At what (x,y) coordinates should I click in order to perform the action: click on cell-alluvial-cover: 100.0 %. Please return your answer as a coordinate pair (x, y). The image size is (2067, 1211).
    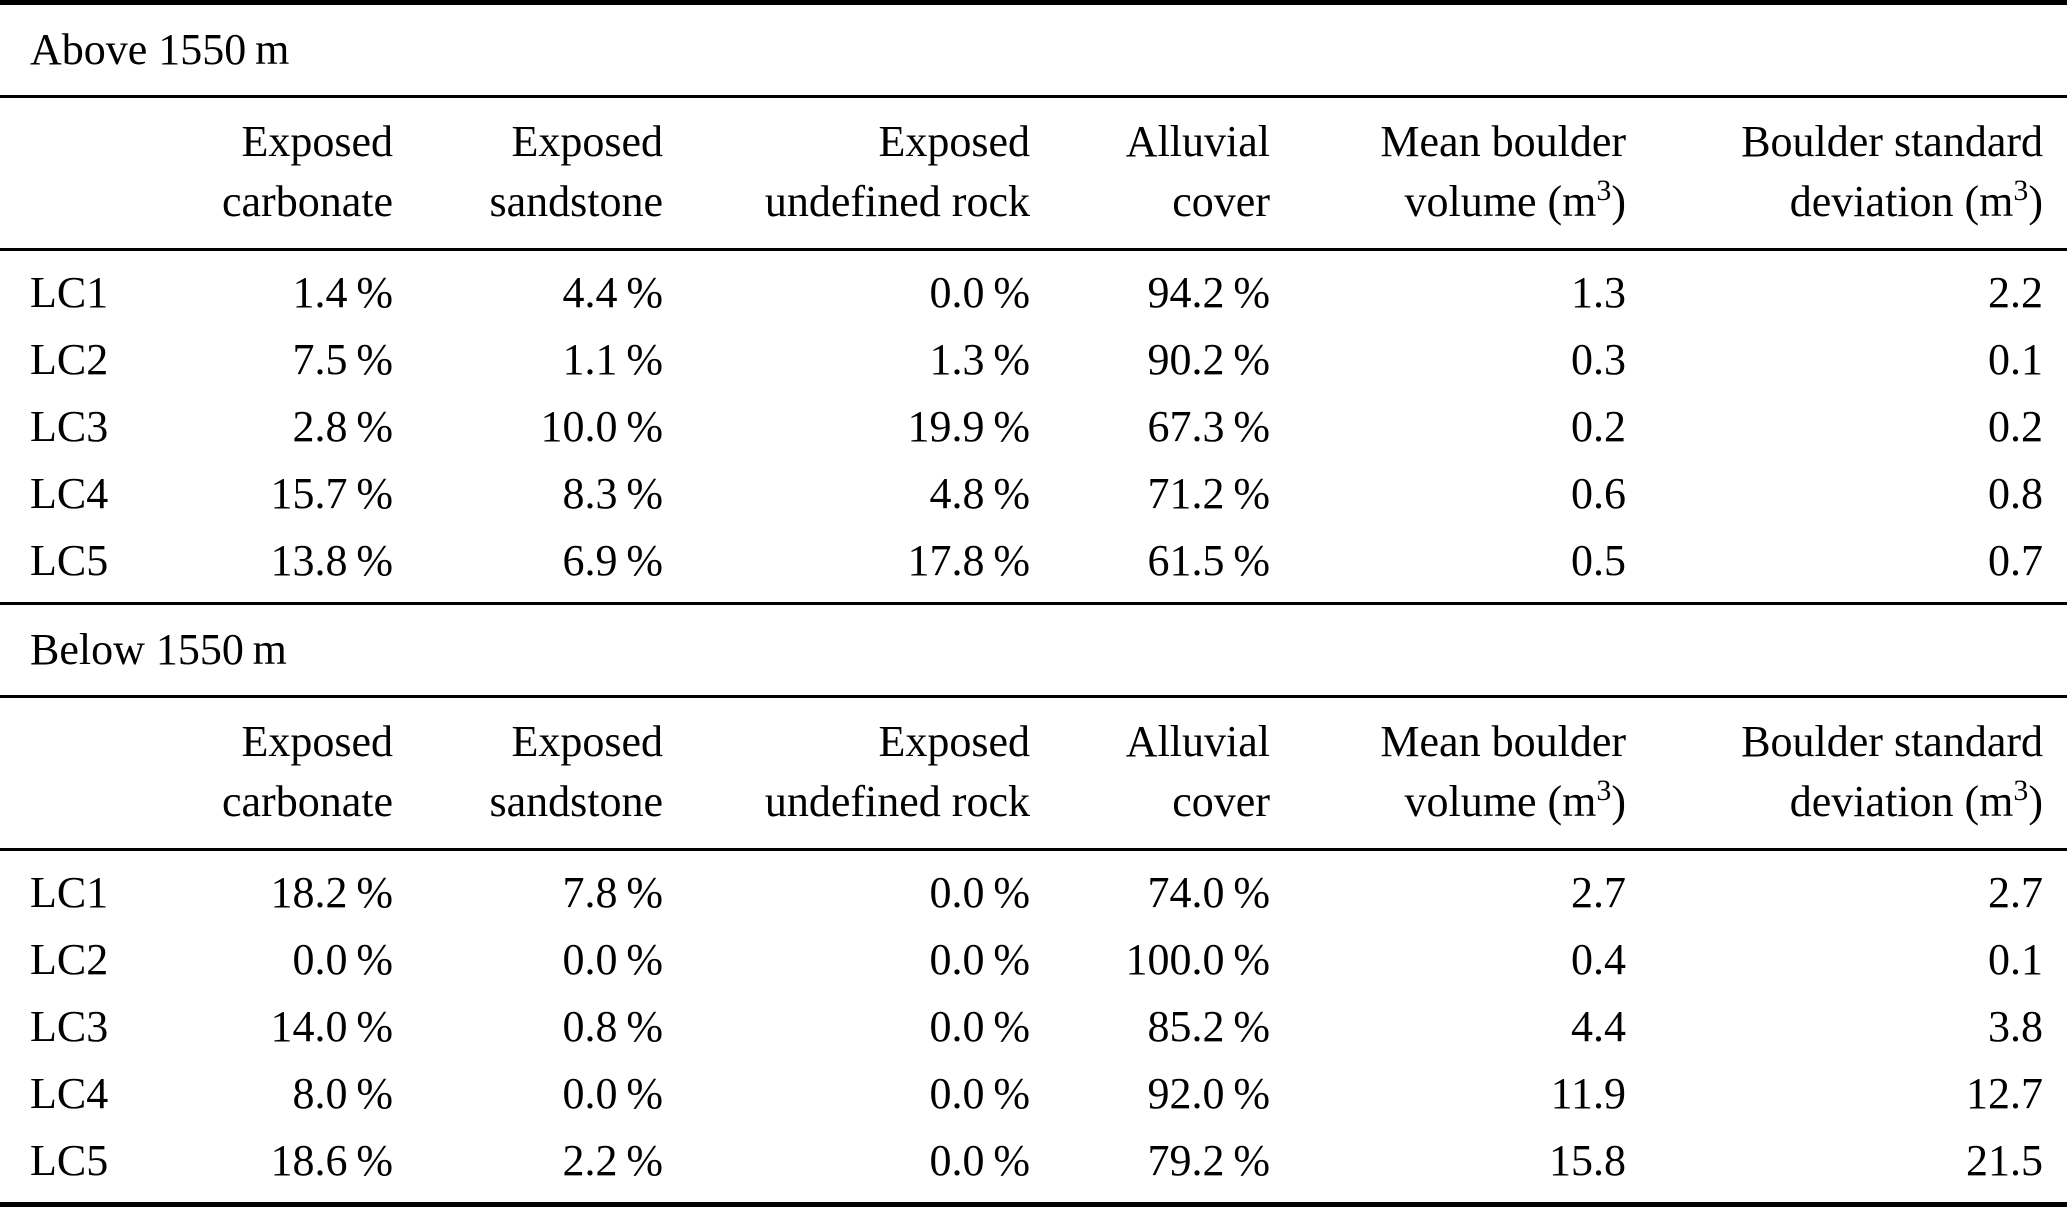
    Looking at the image, I should click on (1197, 959).